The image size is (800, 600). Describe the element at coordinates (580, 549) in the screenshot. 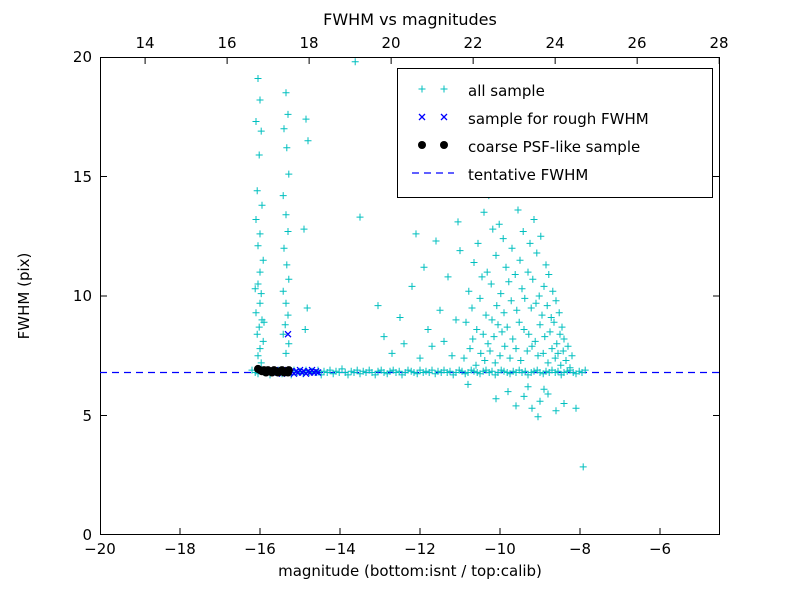

I see `x-tick-label: −8` at that location.